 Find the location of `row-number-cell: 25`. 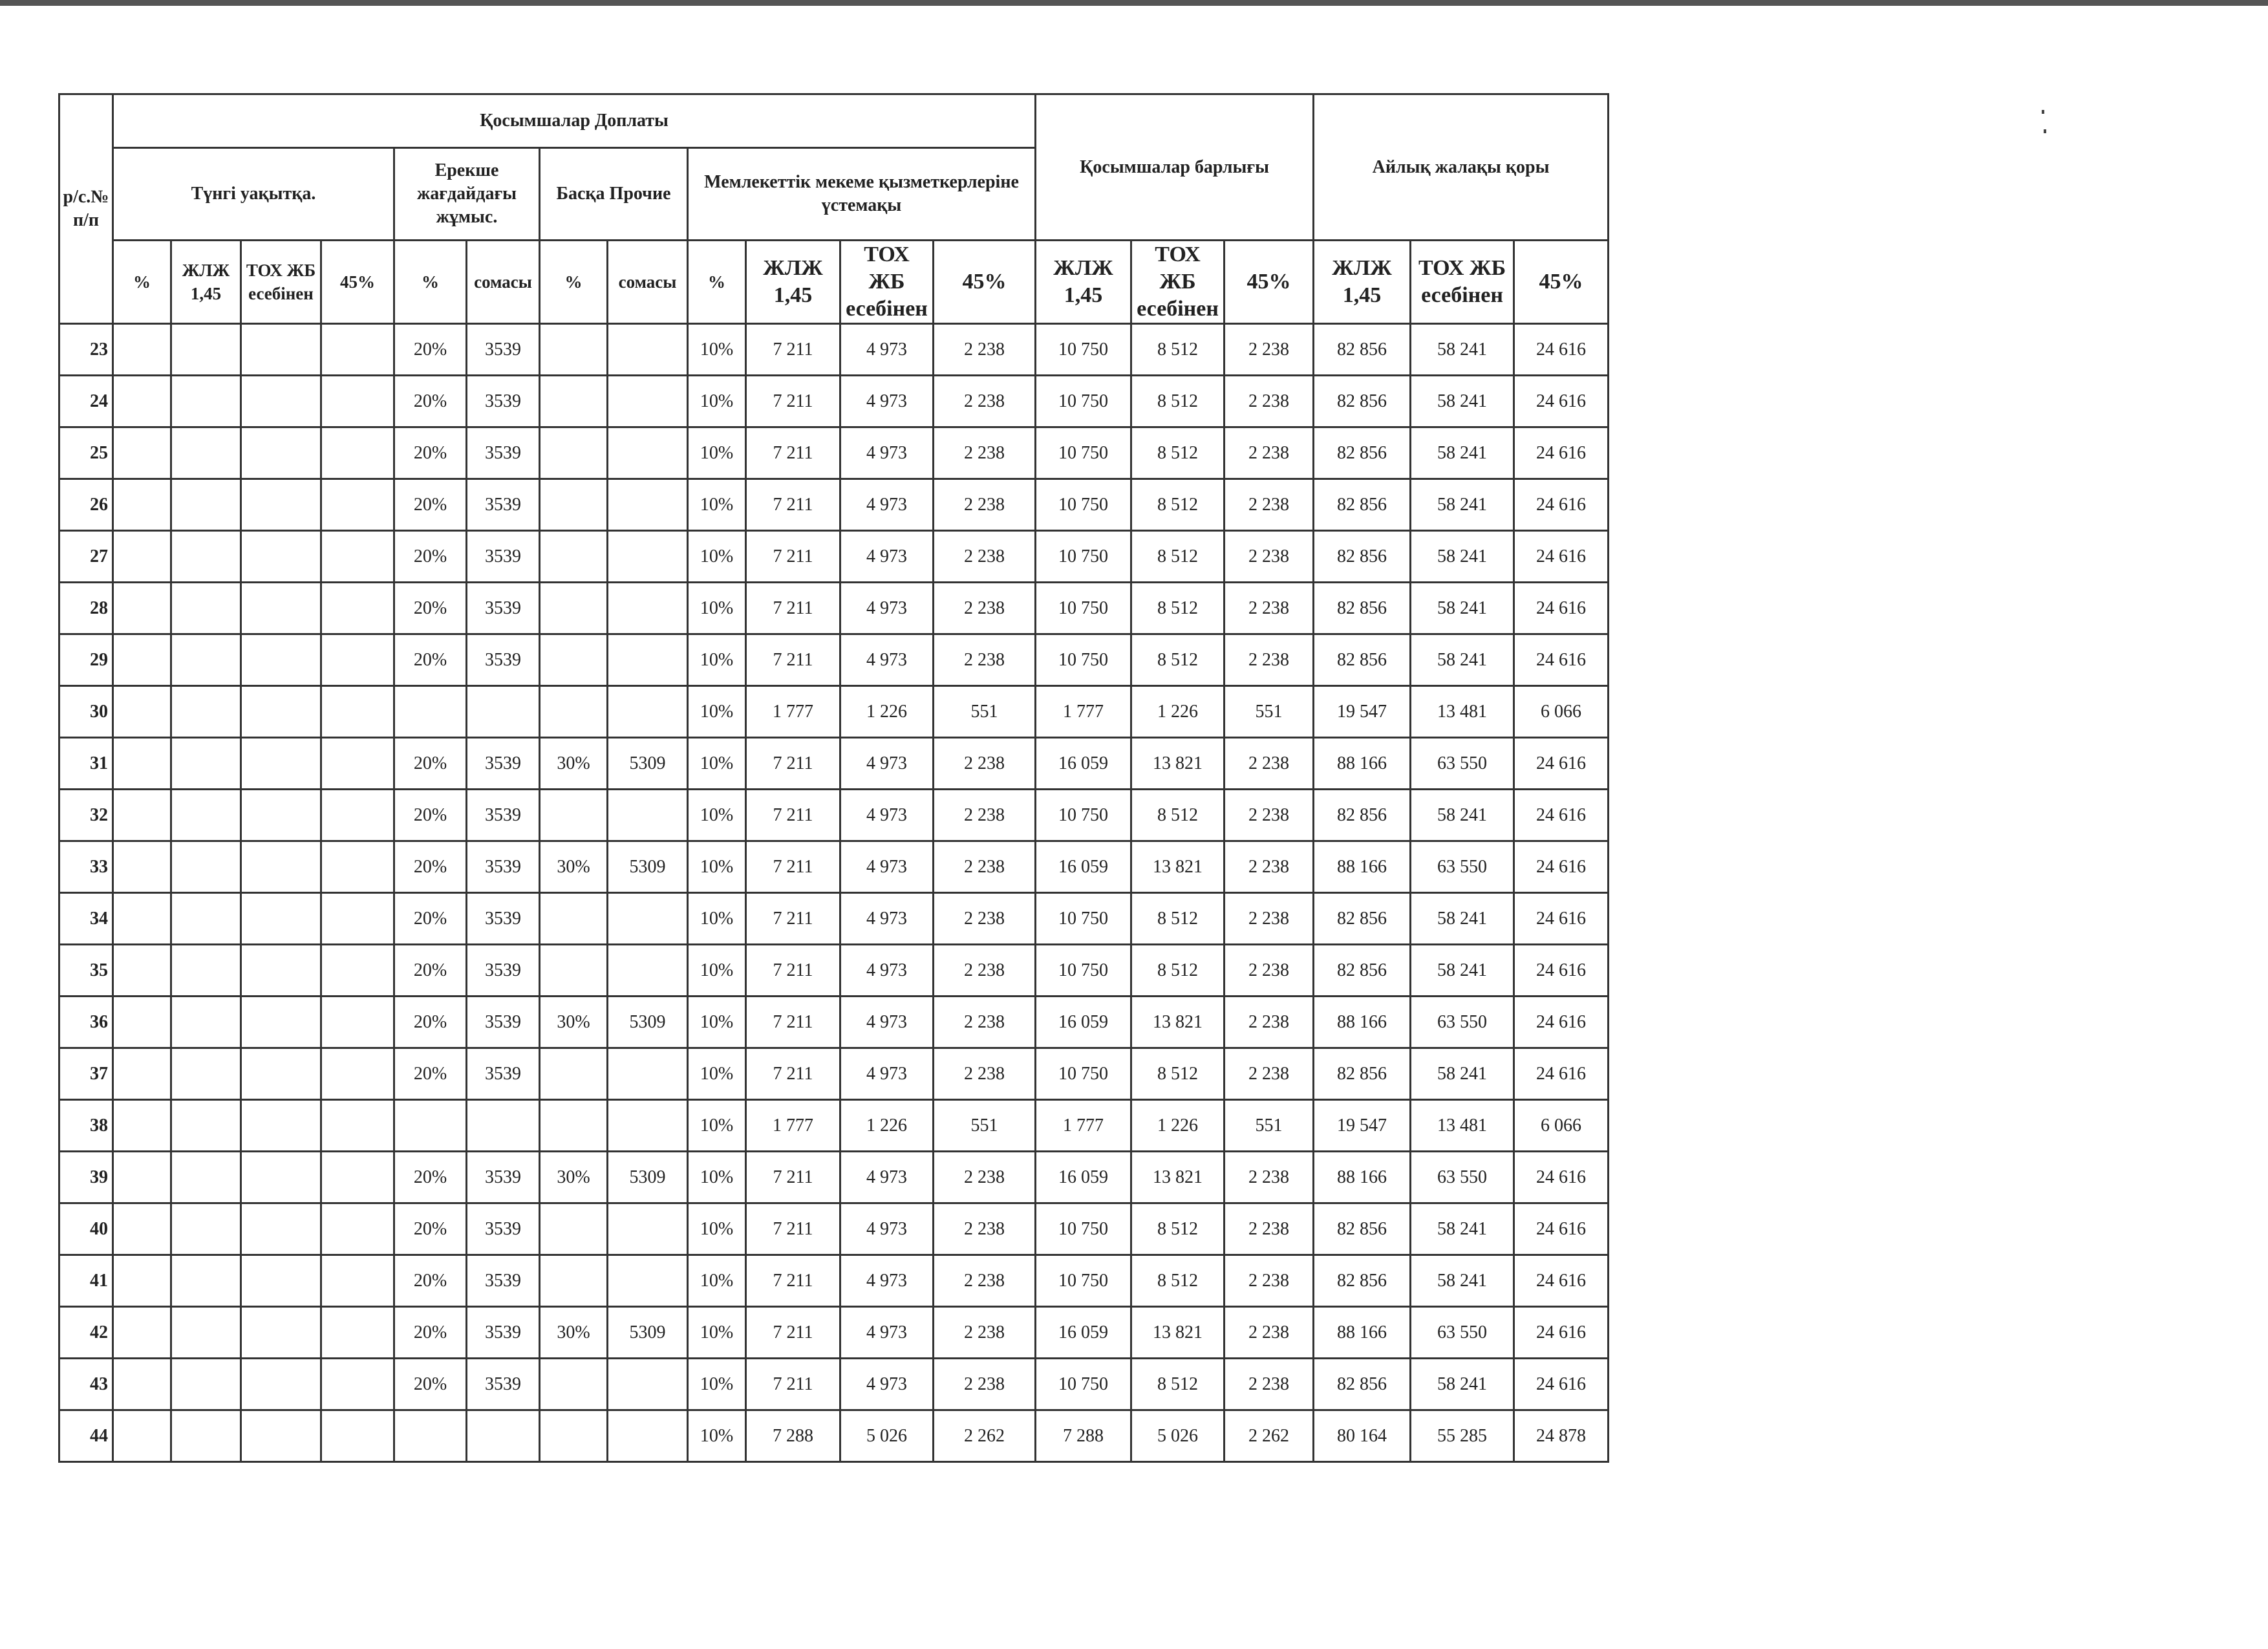

row-number-cell: 25 is located at coordinates (86, 453).